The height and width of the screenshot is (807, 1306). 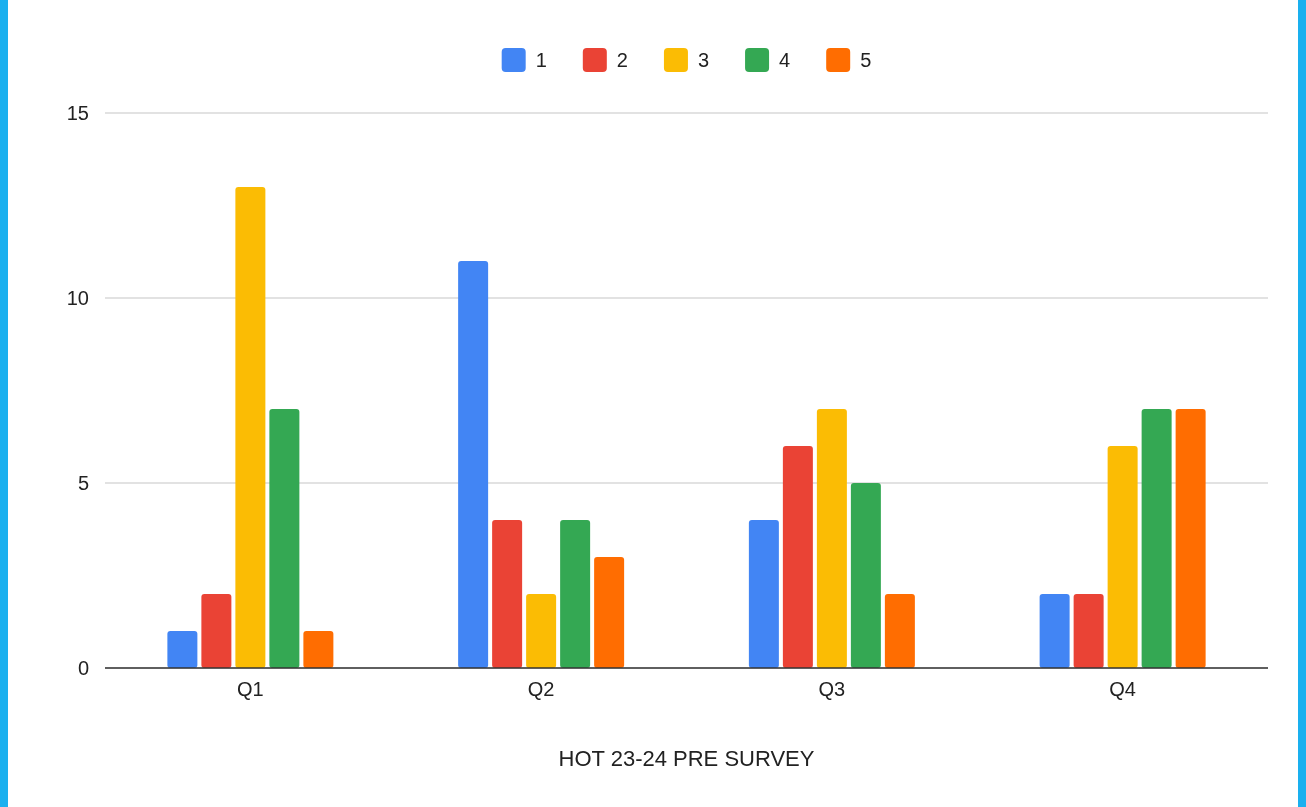 I want to click on x-tick-label: Q1, so click(x=250, y=689).